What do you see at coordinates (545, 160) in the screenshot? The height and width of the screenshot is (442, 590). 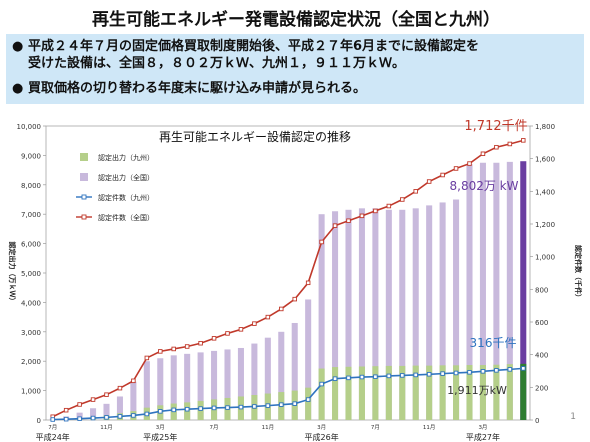 I see `y-right-tick-label: 1,600` at bounding box center [545, 160].